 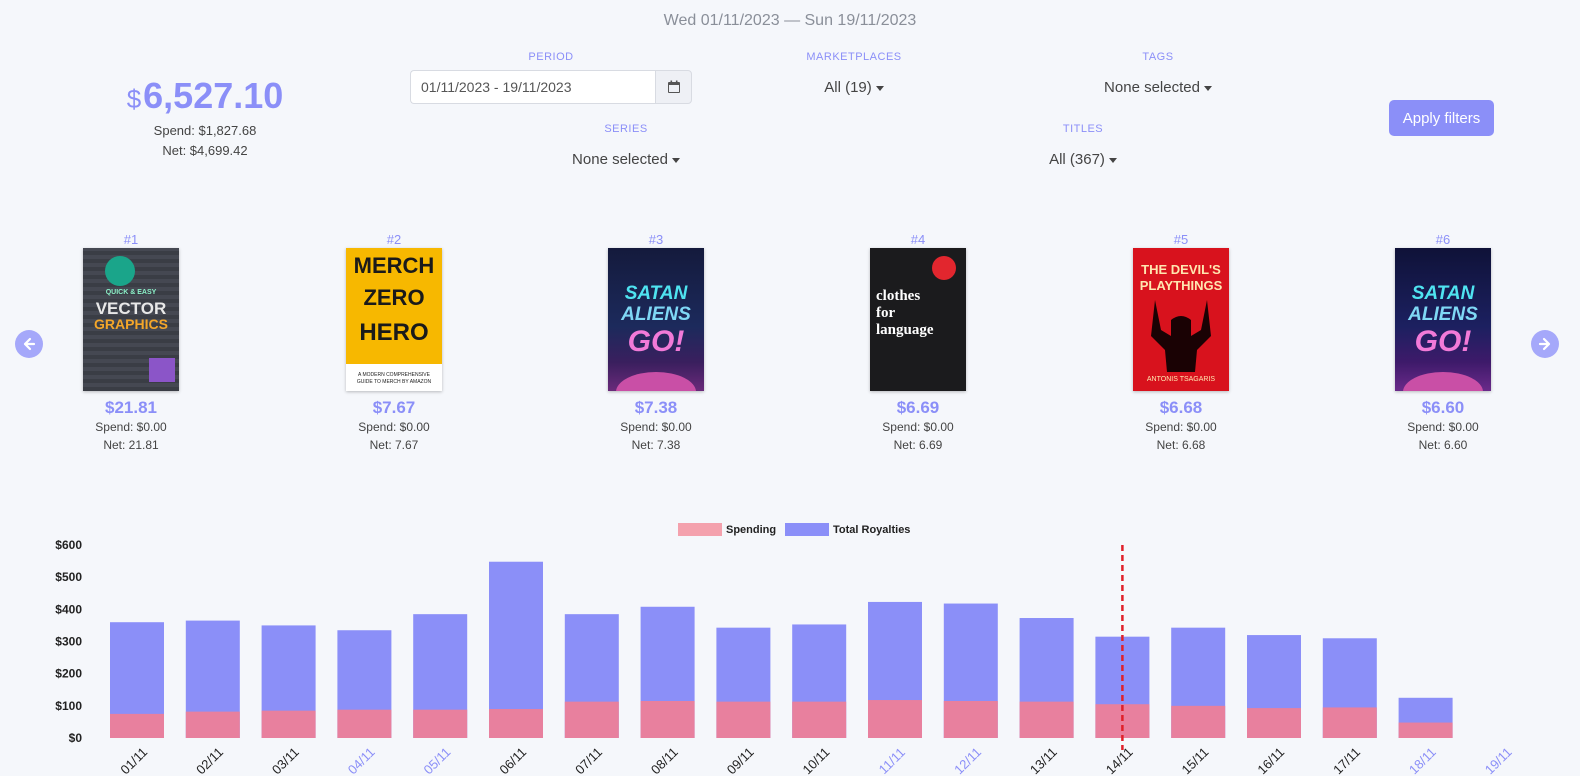 What do you see at coordinates (673, 87) in the screenshot?
I see `calendar-button` at bounding box center [673, 87].